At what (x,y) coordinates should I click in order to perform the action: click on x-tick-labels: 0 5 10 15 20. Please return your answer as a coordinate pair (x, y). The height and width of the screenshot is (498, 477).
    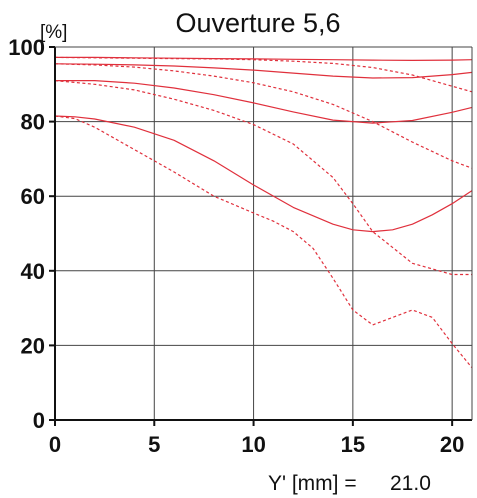
    Looking at the image, I should click on (257, 444).